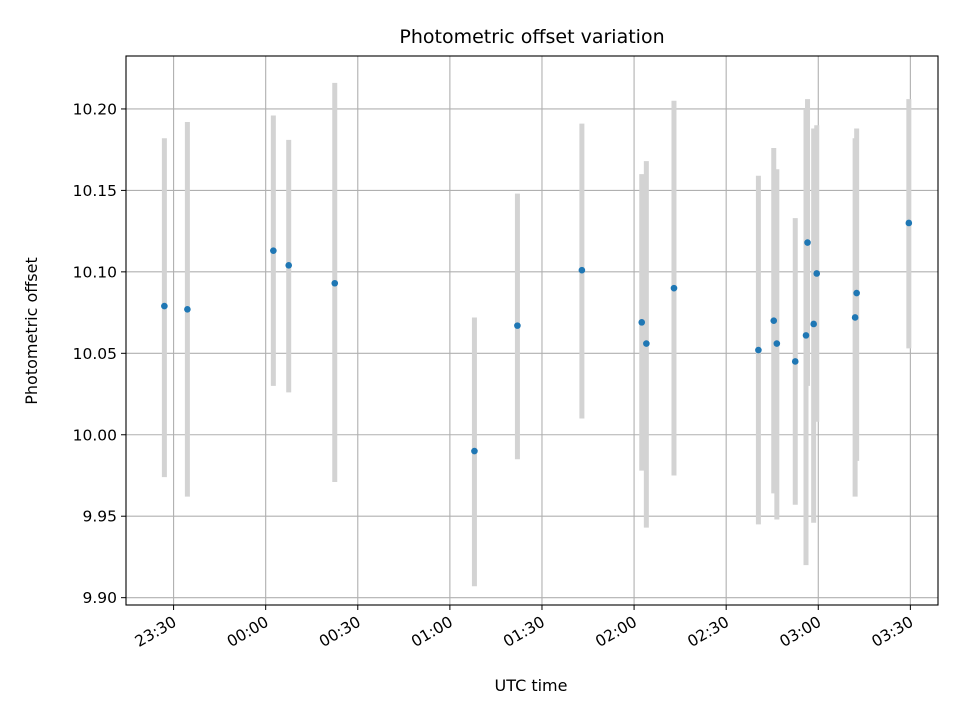 The image size is (960, 720). I want to click on y-tick-label: 9.95, so click(99, 517).